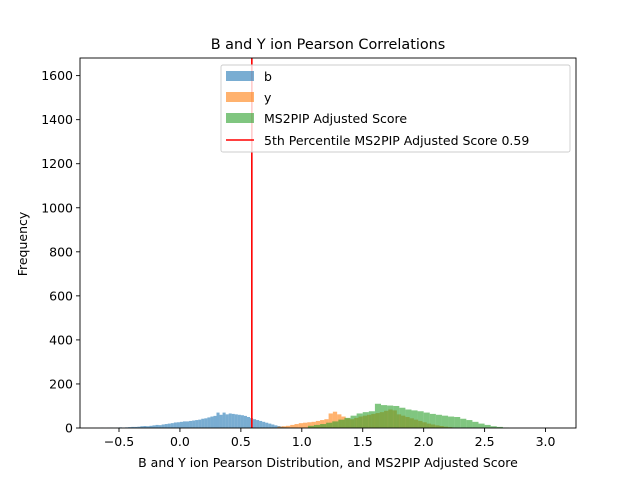  Describe the element at coordinates (241, 441) in the screenshot. I see `x-tick-label: 0.5` at that location.